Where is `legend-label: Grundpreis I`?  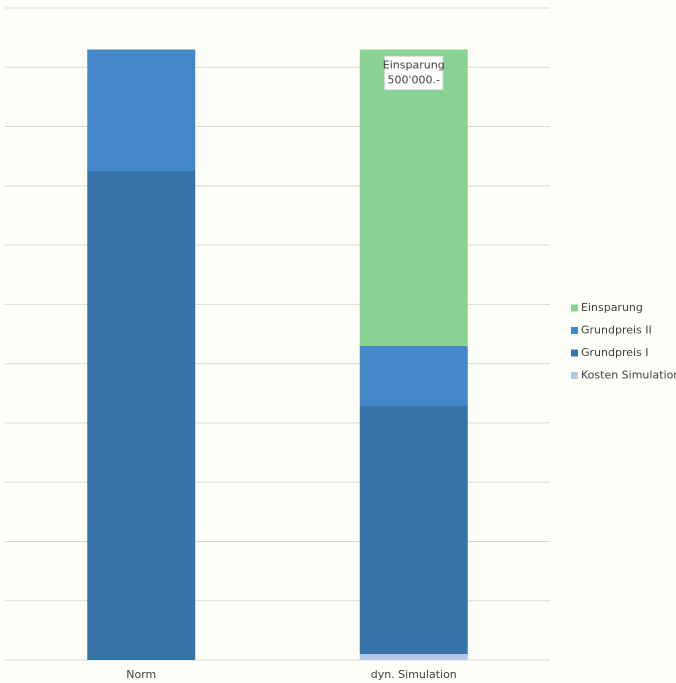
legend-label: Grundpreis I is located at coordinates (615, 352).